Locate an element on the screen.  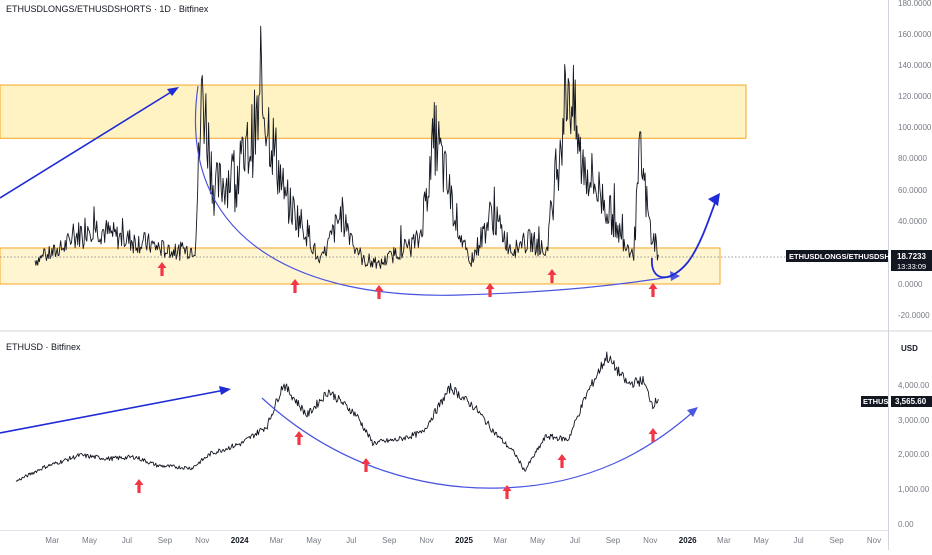
x-tick-label: 2026 is located at coordinates (688, 540).